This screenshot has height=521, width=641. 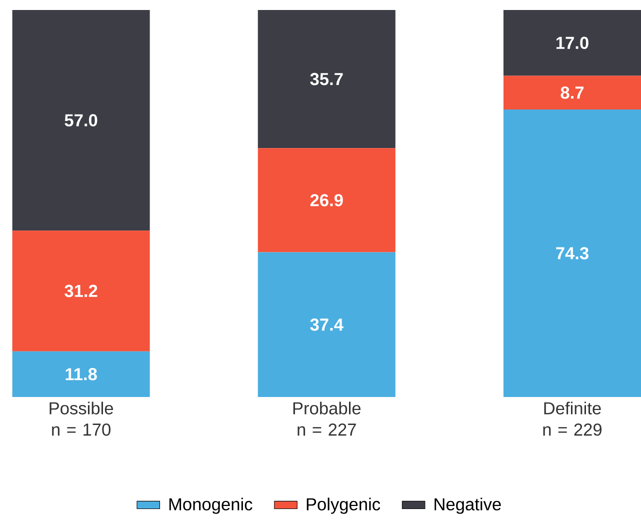 What do you see at coordinates (572, 419) in the screenshot?
I see `x-tick-label: Definite n = 229` at bounding box center [572, 419].